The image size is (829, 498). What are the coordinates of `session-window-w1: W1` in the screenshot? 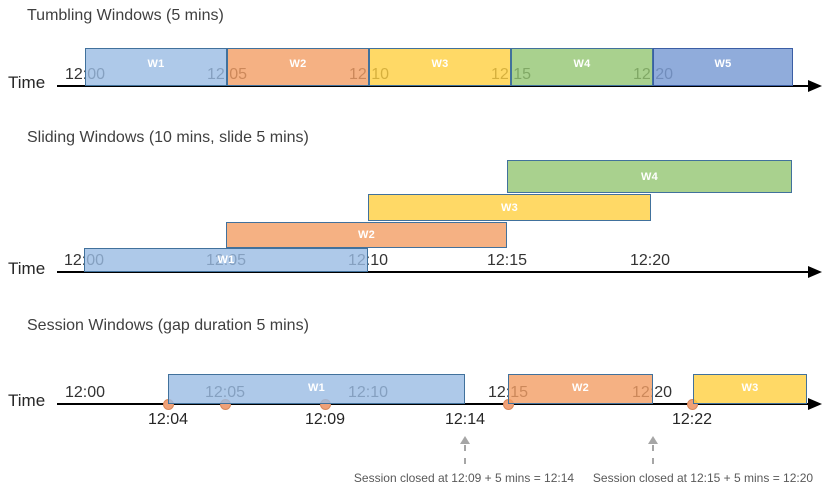 It's located at (316, 389).